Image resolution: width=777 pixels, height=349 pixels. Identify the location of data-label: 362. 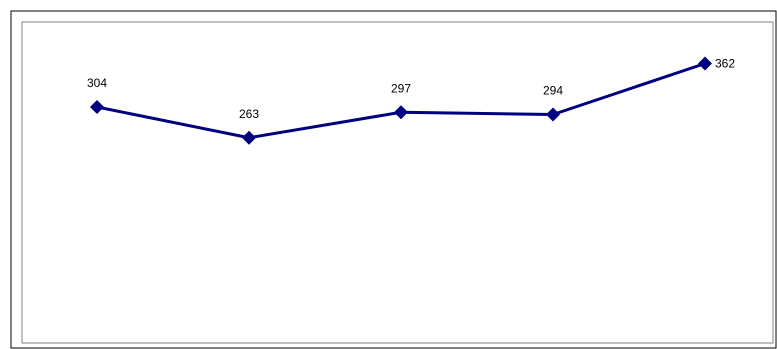
(725, 64).